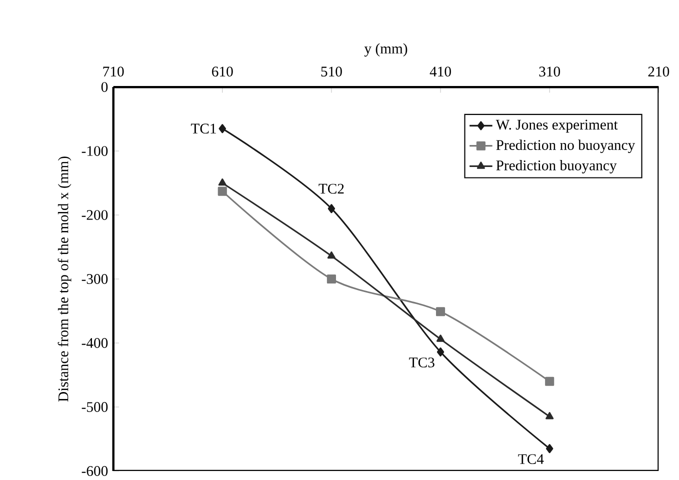  I want to click on annotation: TC3, so click(421, 363).